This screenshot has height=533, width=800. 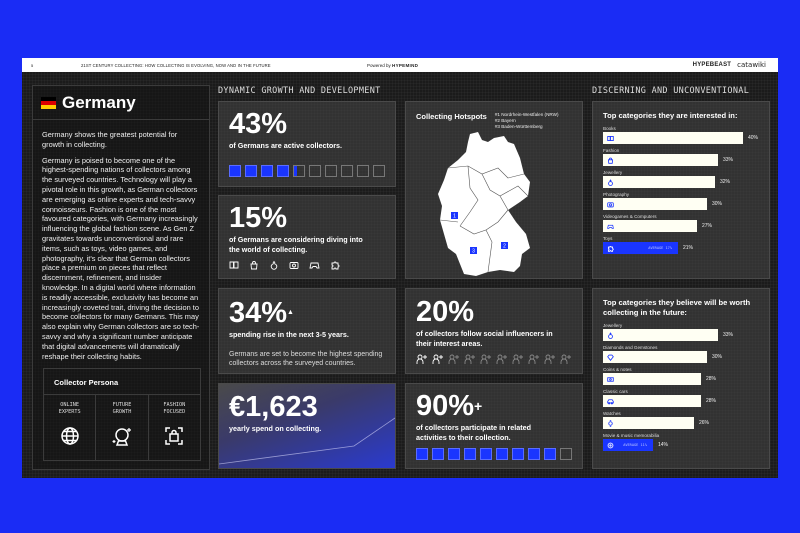 What do you see at coordinates (174, 408) in the screenshot?
I see `persona-label: FASHION FOCUSED` at bounding box center [174, 408].